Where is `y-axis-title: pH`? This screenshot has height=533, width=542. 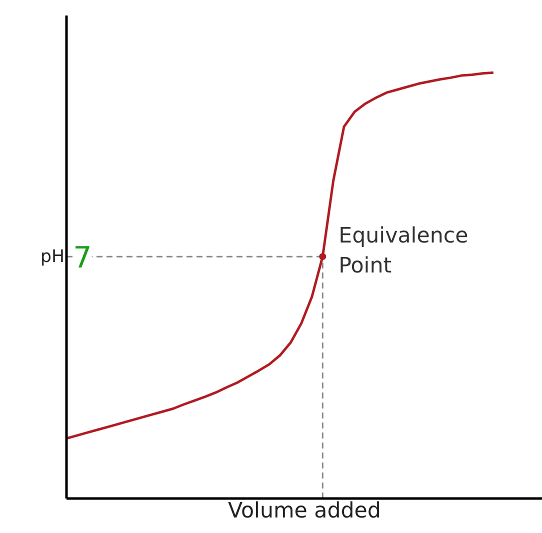
y-axis-title: pH is located at coordinates (52, 257).